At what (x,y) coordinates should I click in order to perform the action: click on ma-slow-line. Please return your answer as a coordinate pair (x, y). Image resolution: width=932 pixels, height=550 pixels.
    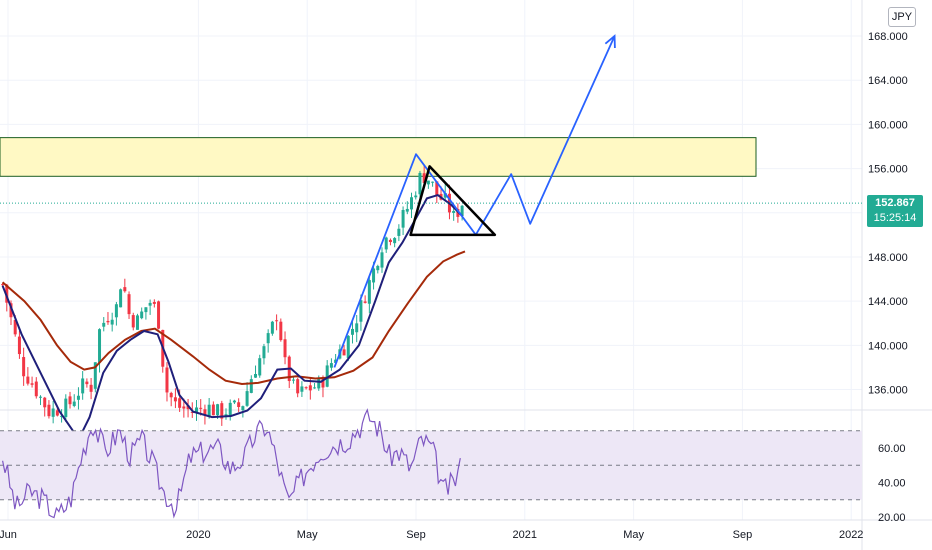
    Looking at the image, I should click on (233, 318).